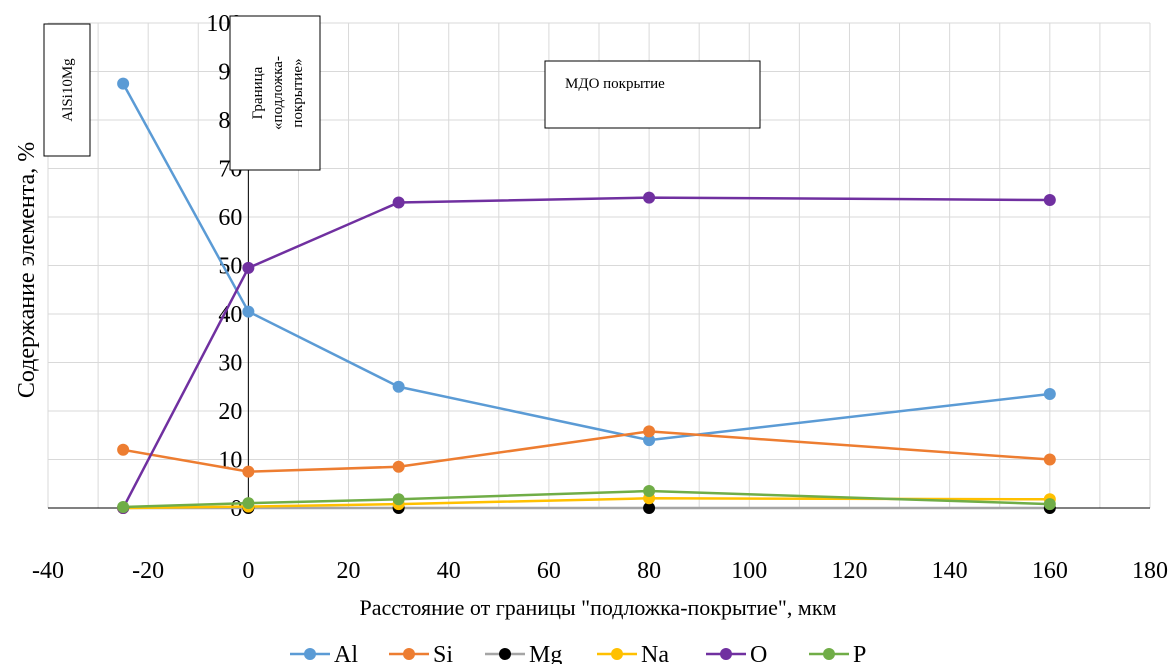 This screenshot has width=1175, height=669. What do you see at coordinates (950, 571) in the screenshot?
I see `x-tick-label: 140` at bounding box center [950, 571].